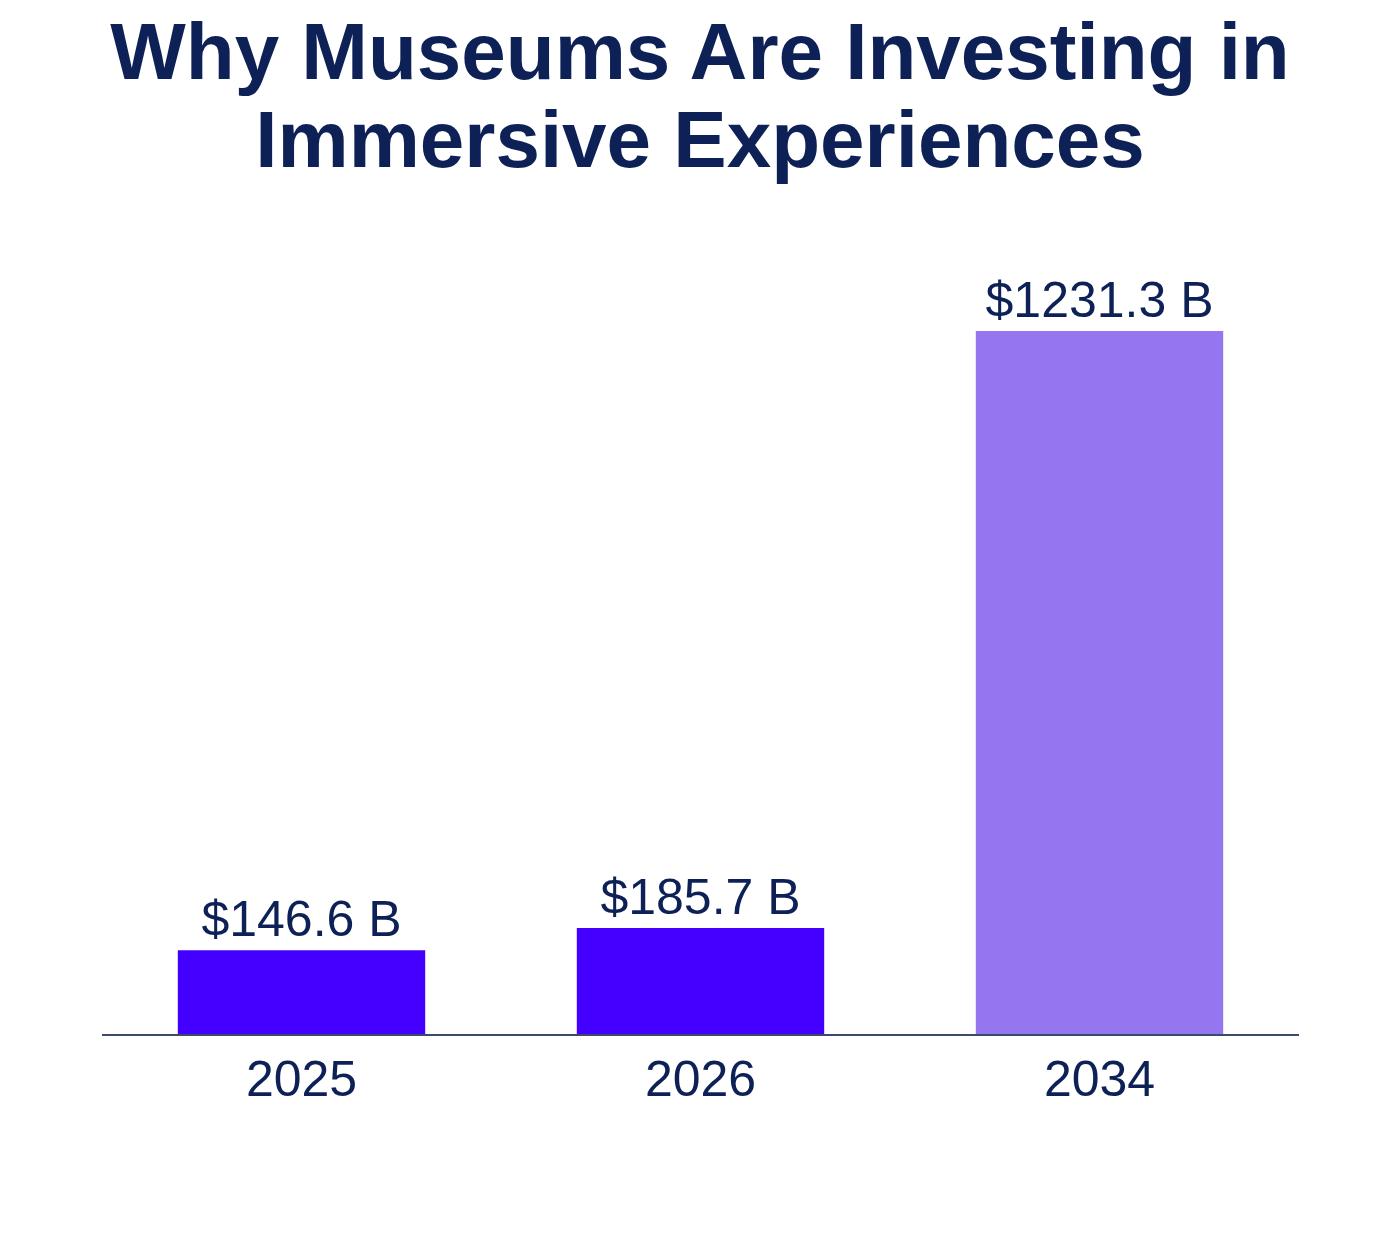 This screenshot has height=1260, width=1400. Describe the element at coordinates (700, 896) in the screenshot. I see `data-label: $185.7 B` at that location.